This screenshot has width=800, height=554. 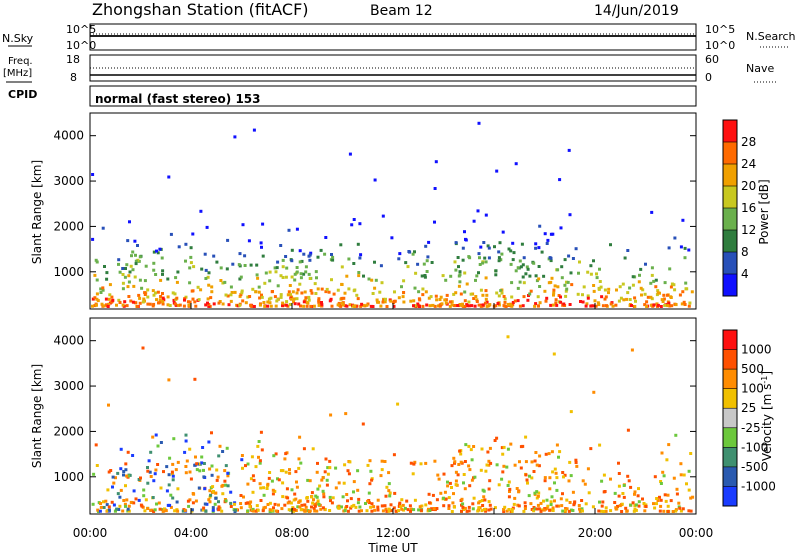 I want to click on colorbar-tick-label: 500, so click(x=752, y=369).